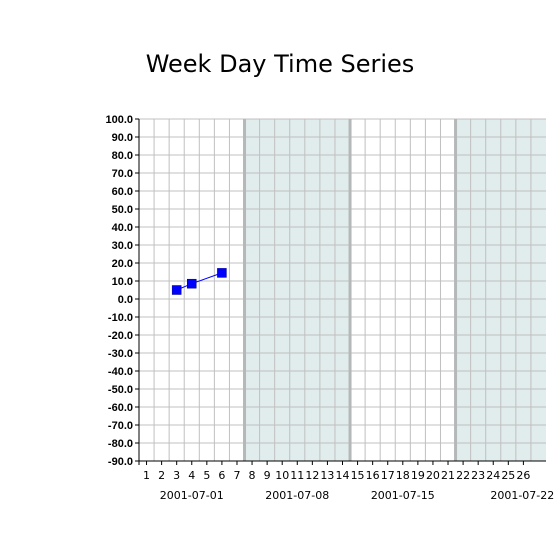  Describe the element at coordinates (120, 462) in the screenshot. I see `y-tick-label: -90.0` at that location.